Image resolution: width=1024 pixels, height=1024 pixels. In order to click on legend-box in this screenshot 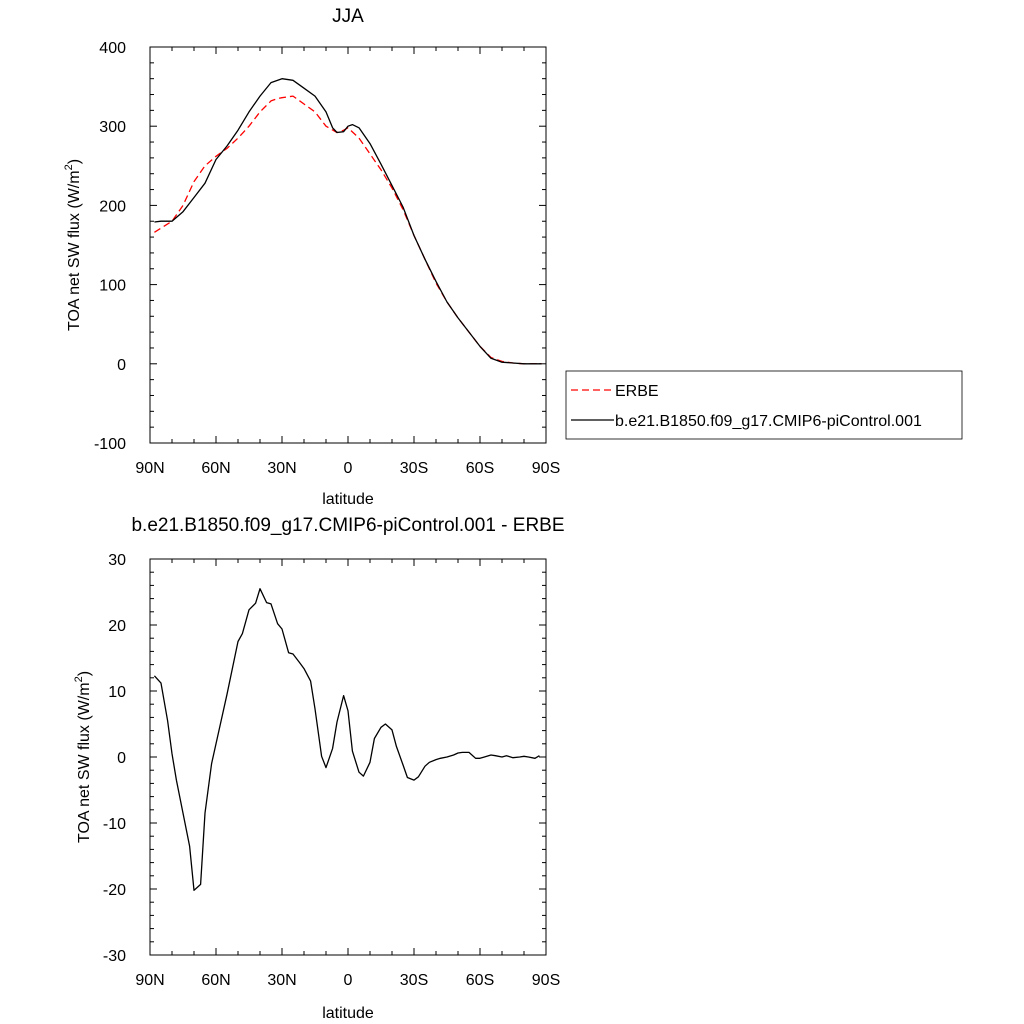, I will do `click(764, 405)`.